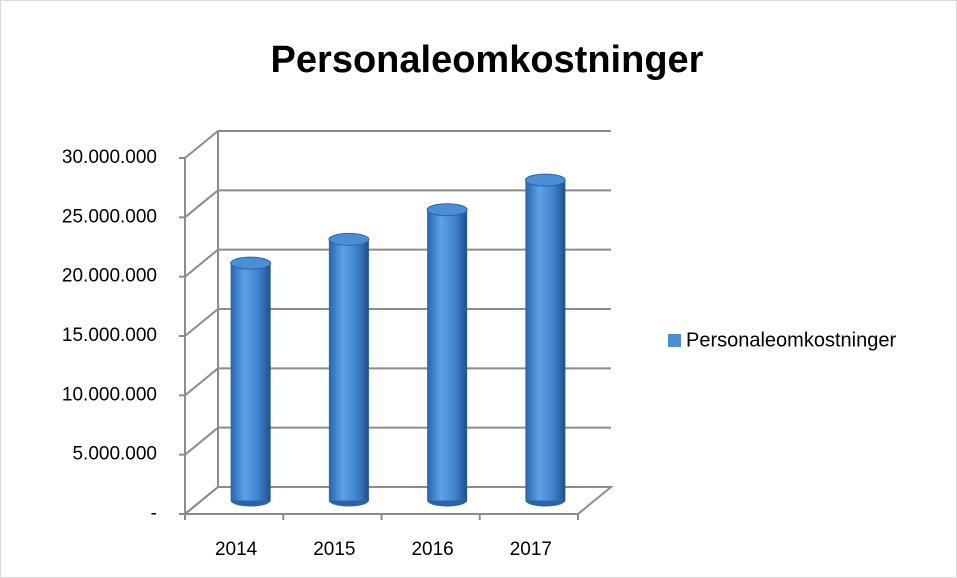  I want to click on legend-label: Personaleomkostninger, so click(791, 340).